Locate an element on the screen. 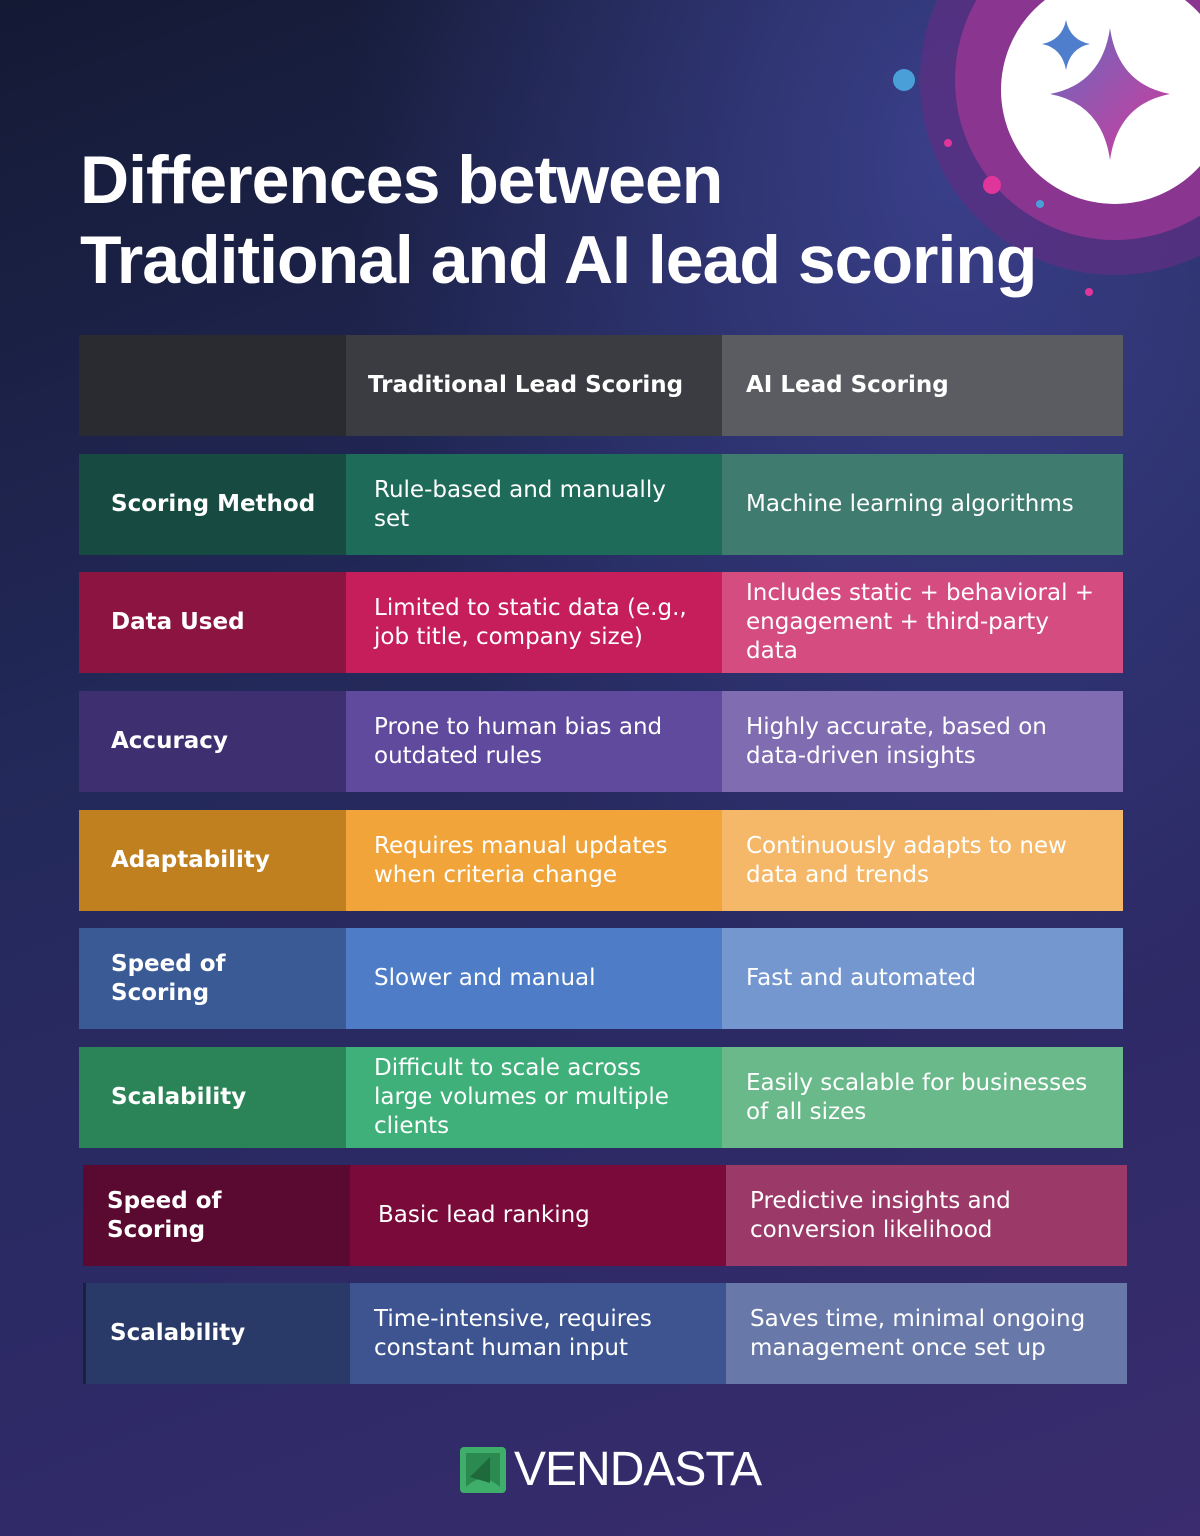  vendasta-logo: VENDASTA is located at coordinates (611, 1469).